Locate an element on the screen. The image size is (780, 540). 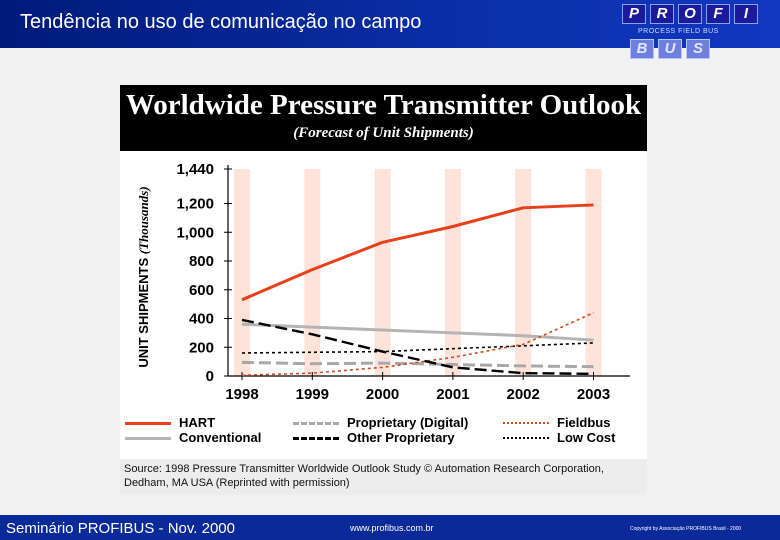
logo-letter: F is located at coordinates (718, 14).